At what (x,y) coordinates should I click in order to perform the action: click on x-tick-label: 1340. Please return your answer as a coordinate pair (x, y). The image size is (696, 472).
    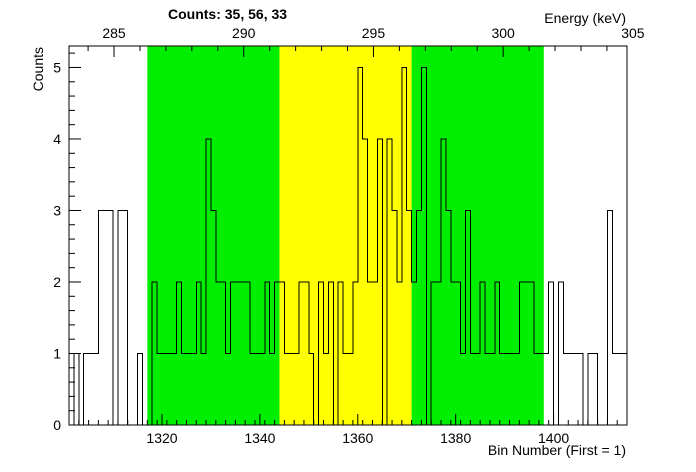
    Looking at the image, I should click on (259, 438).